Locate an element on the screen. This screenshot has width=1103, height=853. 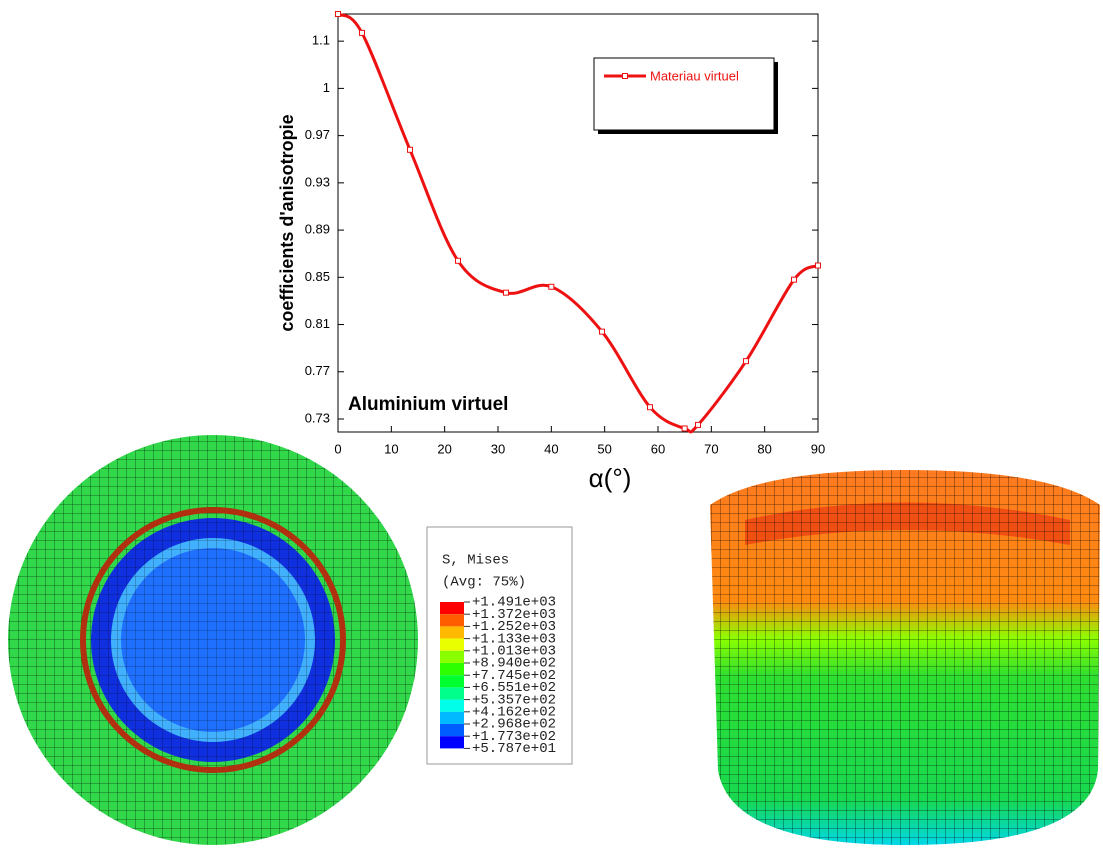
contour-subtitle: (Avg: 75%) is located at coordinates (484, 583).